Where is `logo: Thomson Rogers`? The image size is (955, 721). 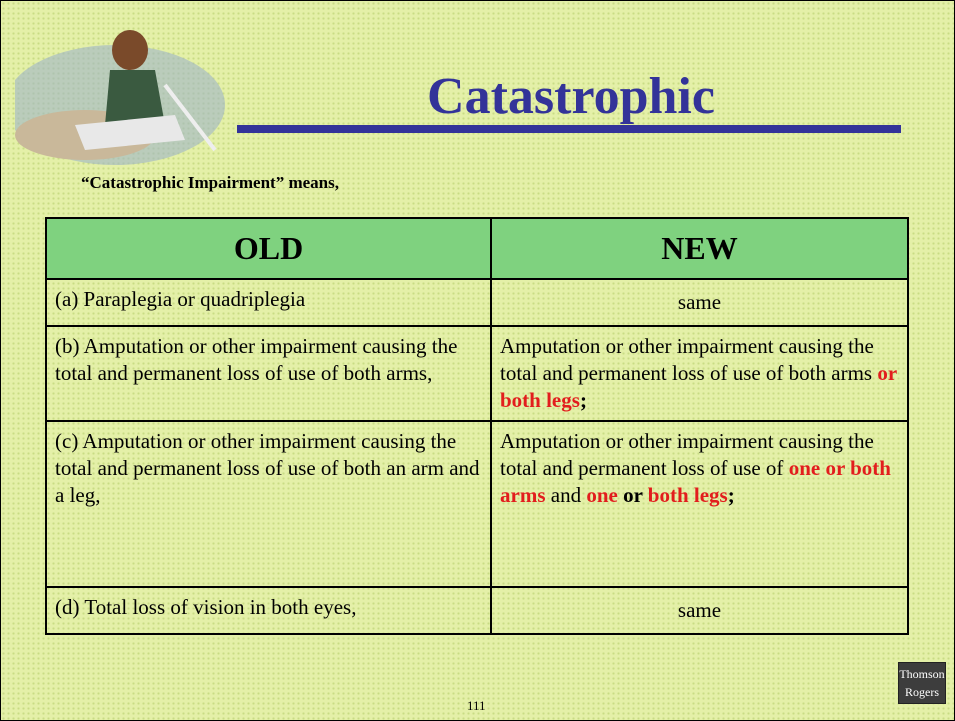
logo: Thomson Rogers is located at coordinates (922, 683).